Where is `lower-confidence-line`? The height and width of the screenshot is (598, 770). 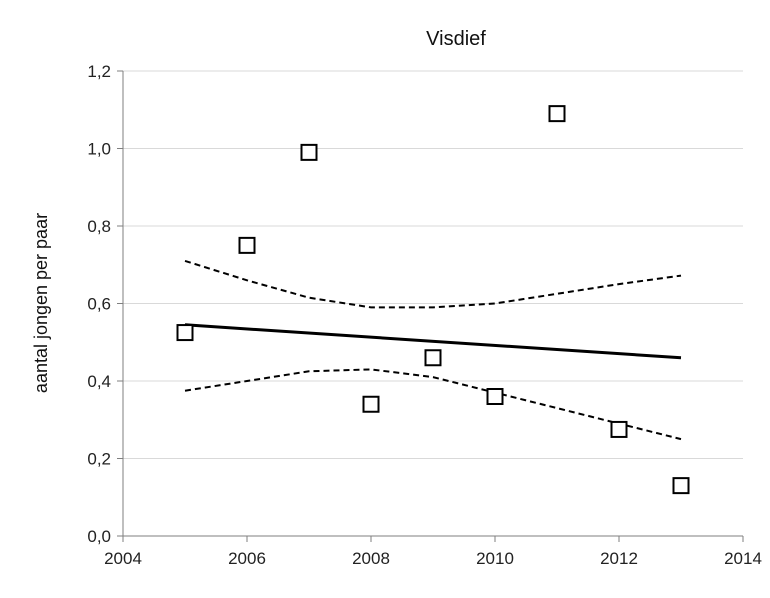
lower-confidence-line is located at coordinates (433, 404).